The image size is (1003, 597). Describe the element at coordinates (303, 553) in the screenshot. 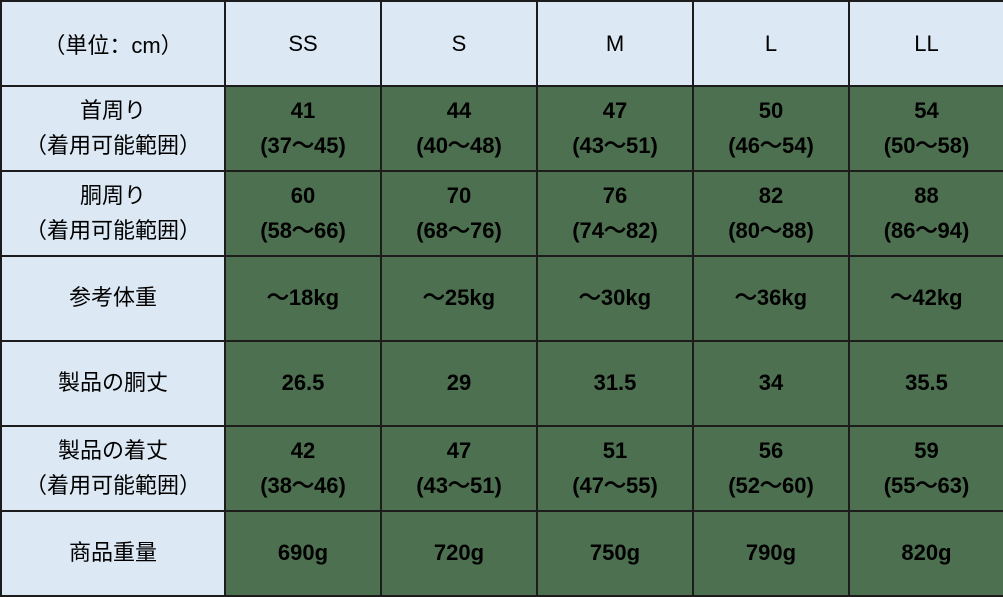

I see `value-cell: 690g` at that location.